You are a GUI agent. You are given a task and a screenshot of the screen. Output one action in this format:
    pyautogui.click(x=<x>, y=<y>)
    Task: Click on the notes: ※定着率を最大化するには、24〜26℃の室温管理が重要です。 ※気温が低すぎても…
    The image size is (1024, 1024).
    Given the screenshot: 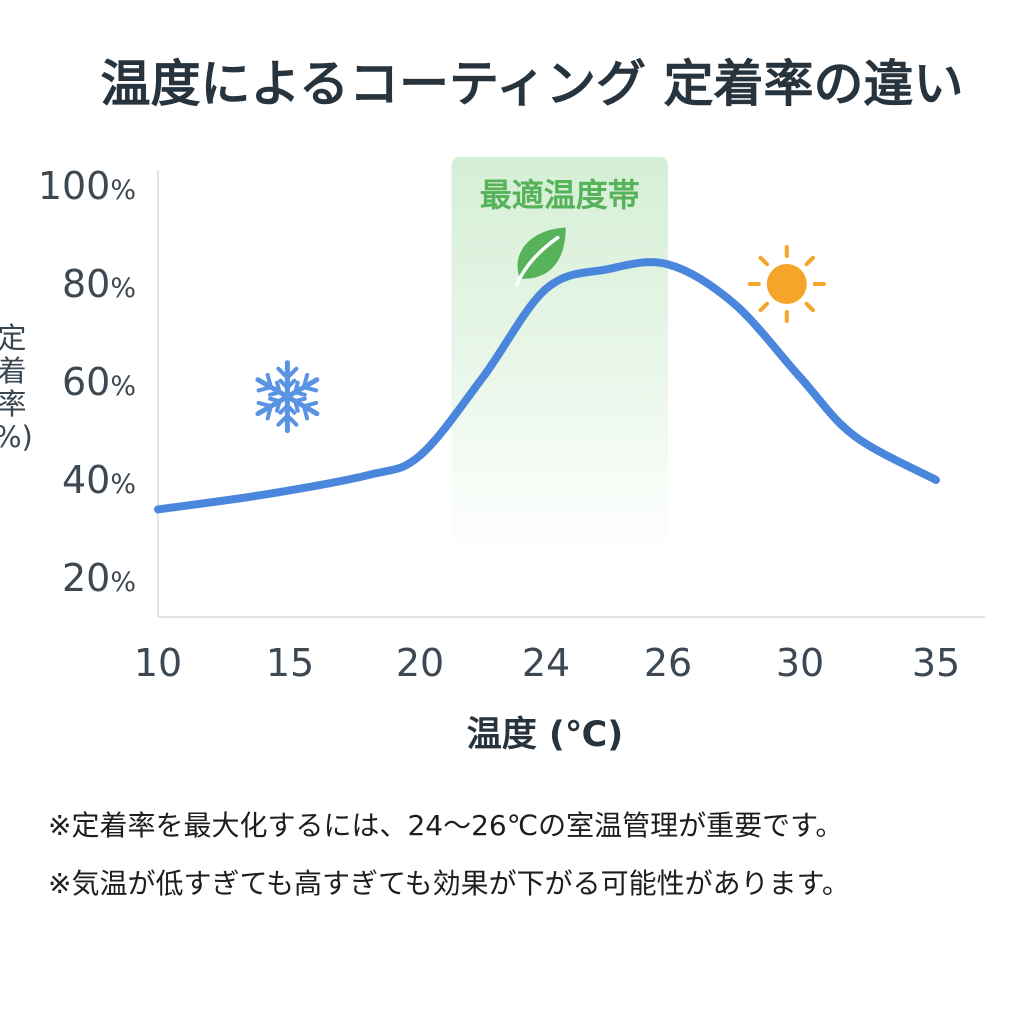 What is the action you would take?
    pyautogui.click(x=449, y=864)
    